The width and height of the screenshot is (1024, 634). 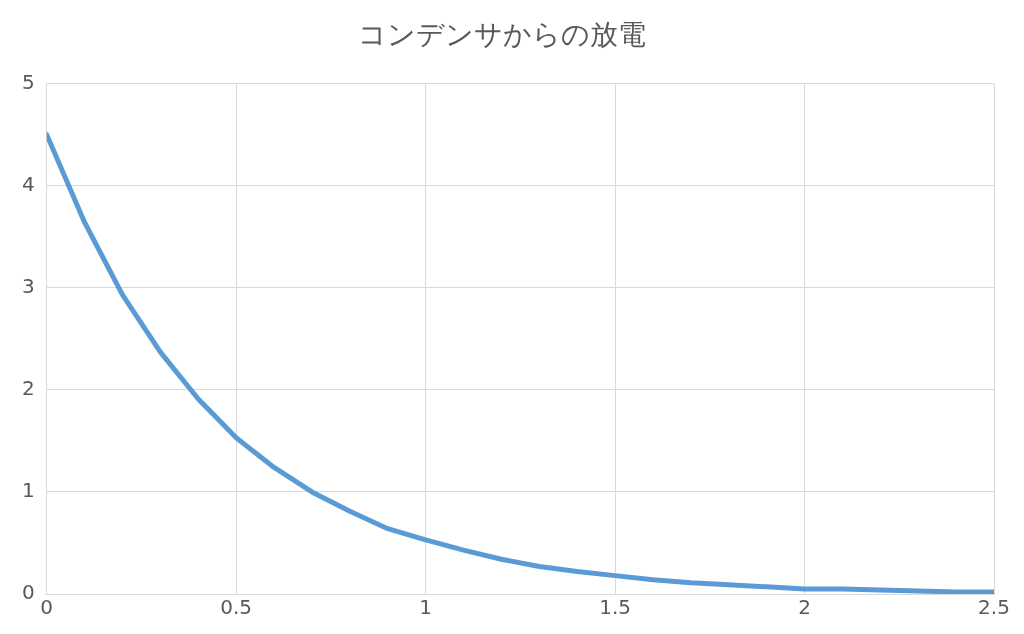 I want to click on x-tick-label: 0, so click(x=47, y=607).